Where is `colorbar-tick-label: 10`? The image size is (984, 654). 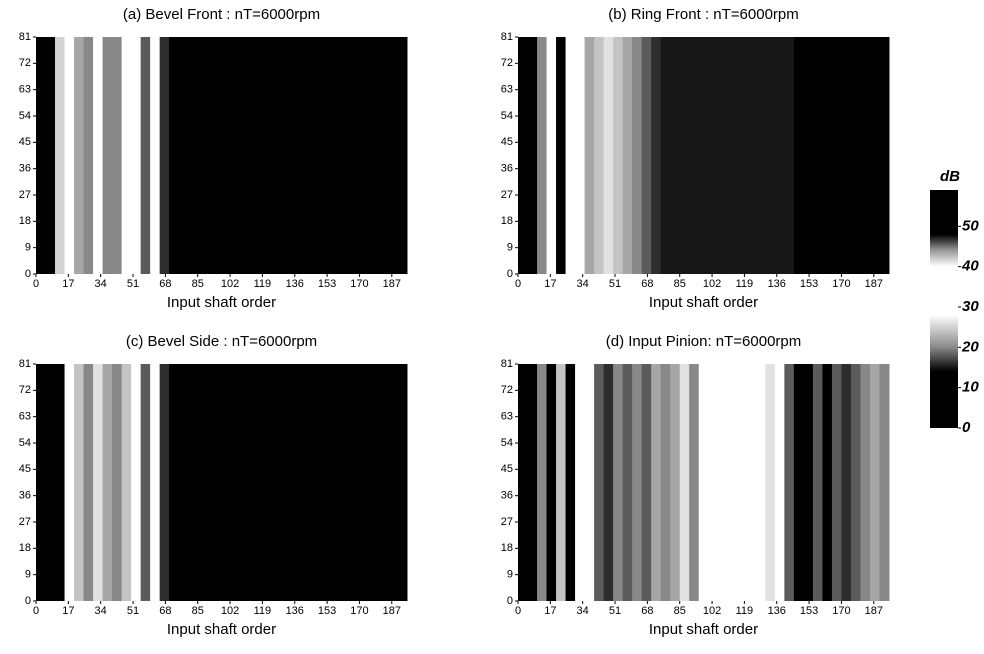
colorbar-tick-label: 10 is located at coordinates (970, 387).